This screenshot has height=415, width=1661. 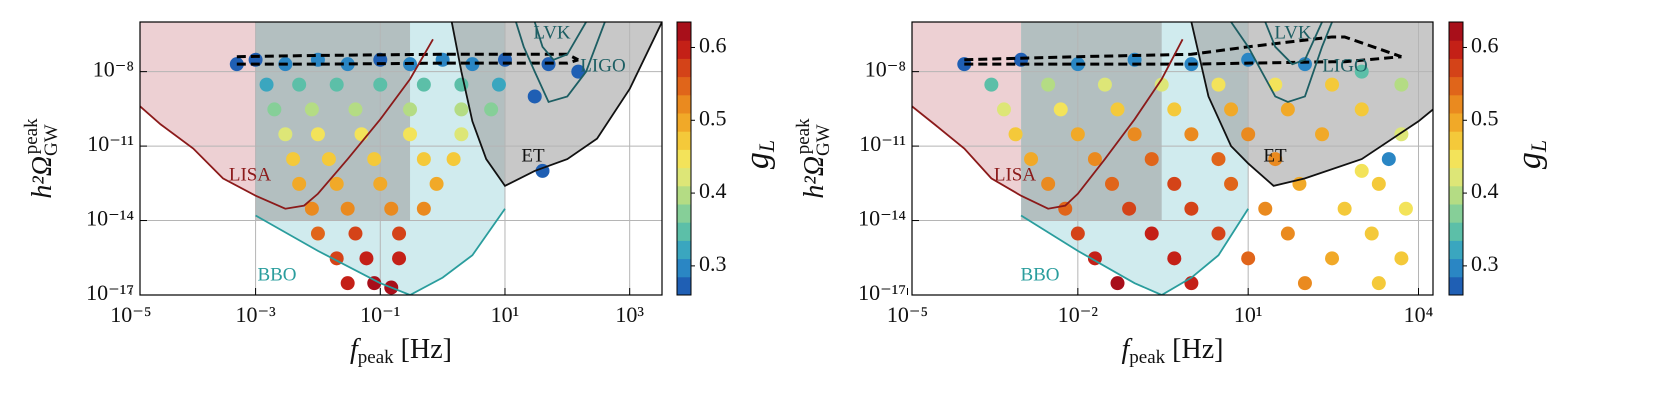 I want to click on x-tick-label: 10⁻⁵, so click(x=130, y=314).